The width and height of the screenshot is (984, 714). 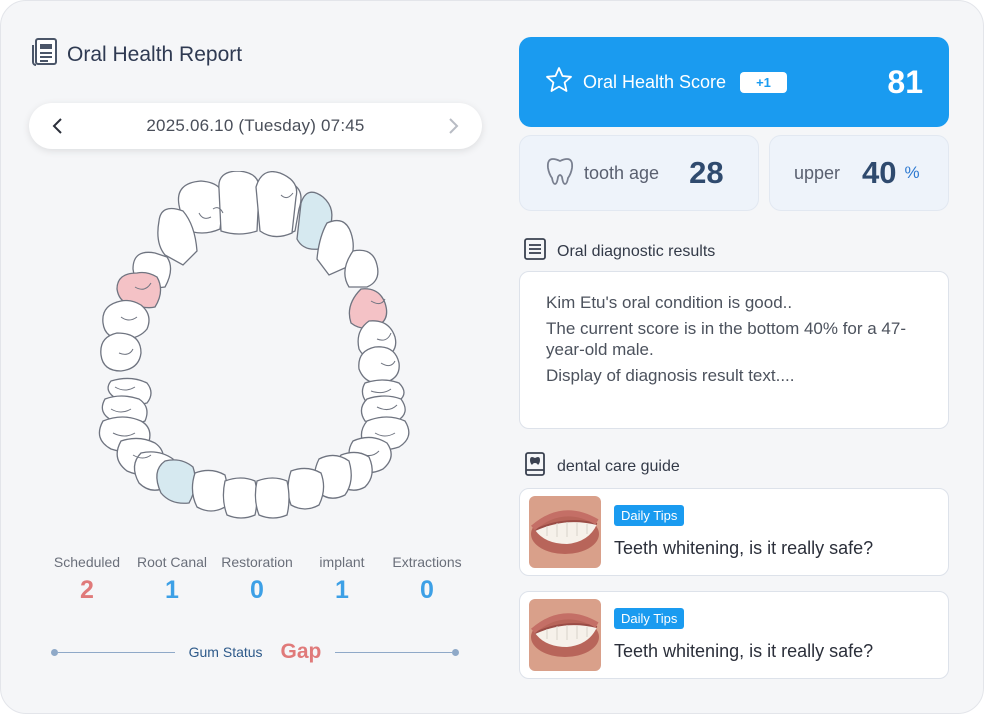 What do you see at coordinates (172, 562) in the screenshot?
I see `stat-label: Root Canal` at bounding box center [172, 562].